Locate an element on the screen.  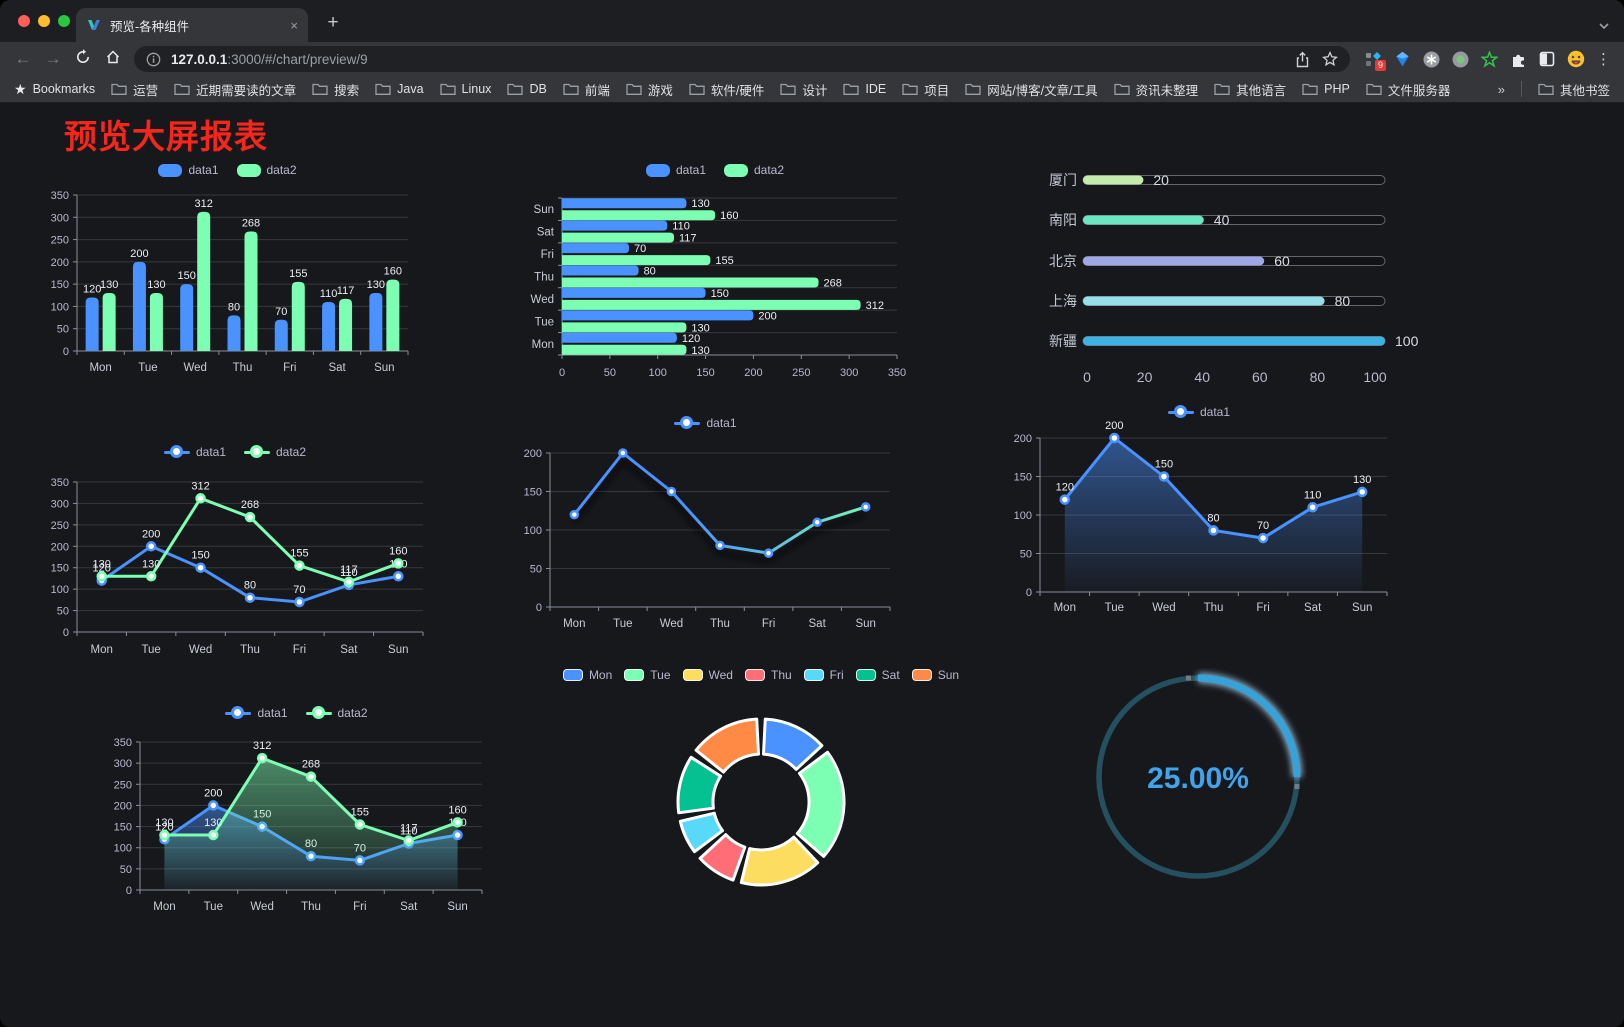
other-bookmarks-item: 其他书签 is located at coordinates (1574, 89).